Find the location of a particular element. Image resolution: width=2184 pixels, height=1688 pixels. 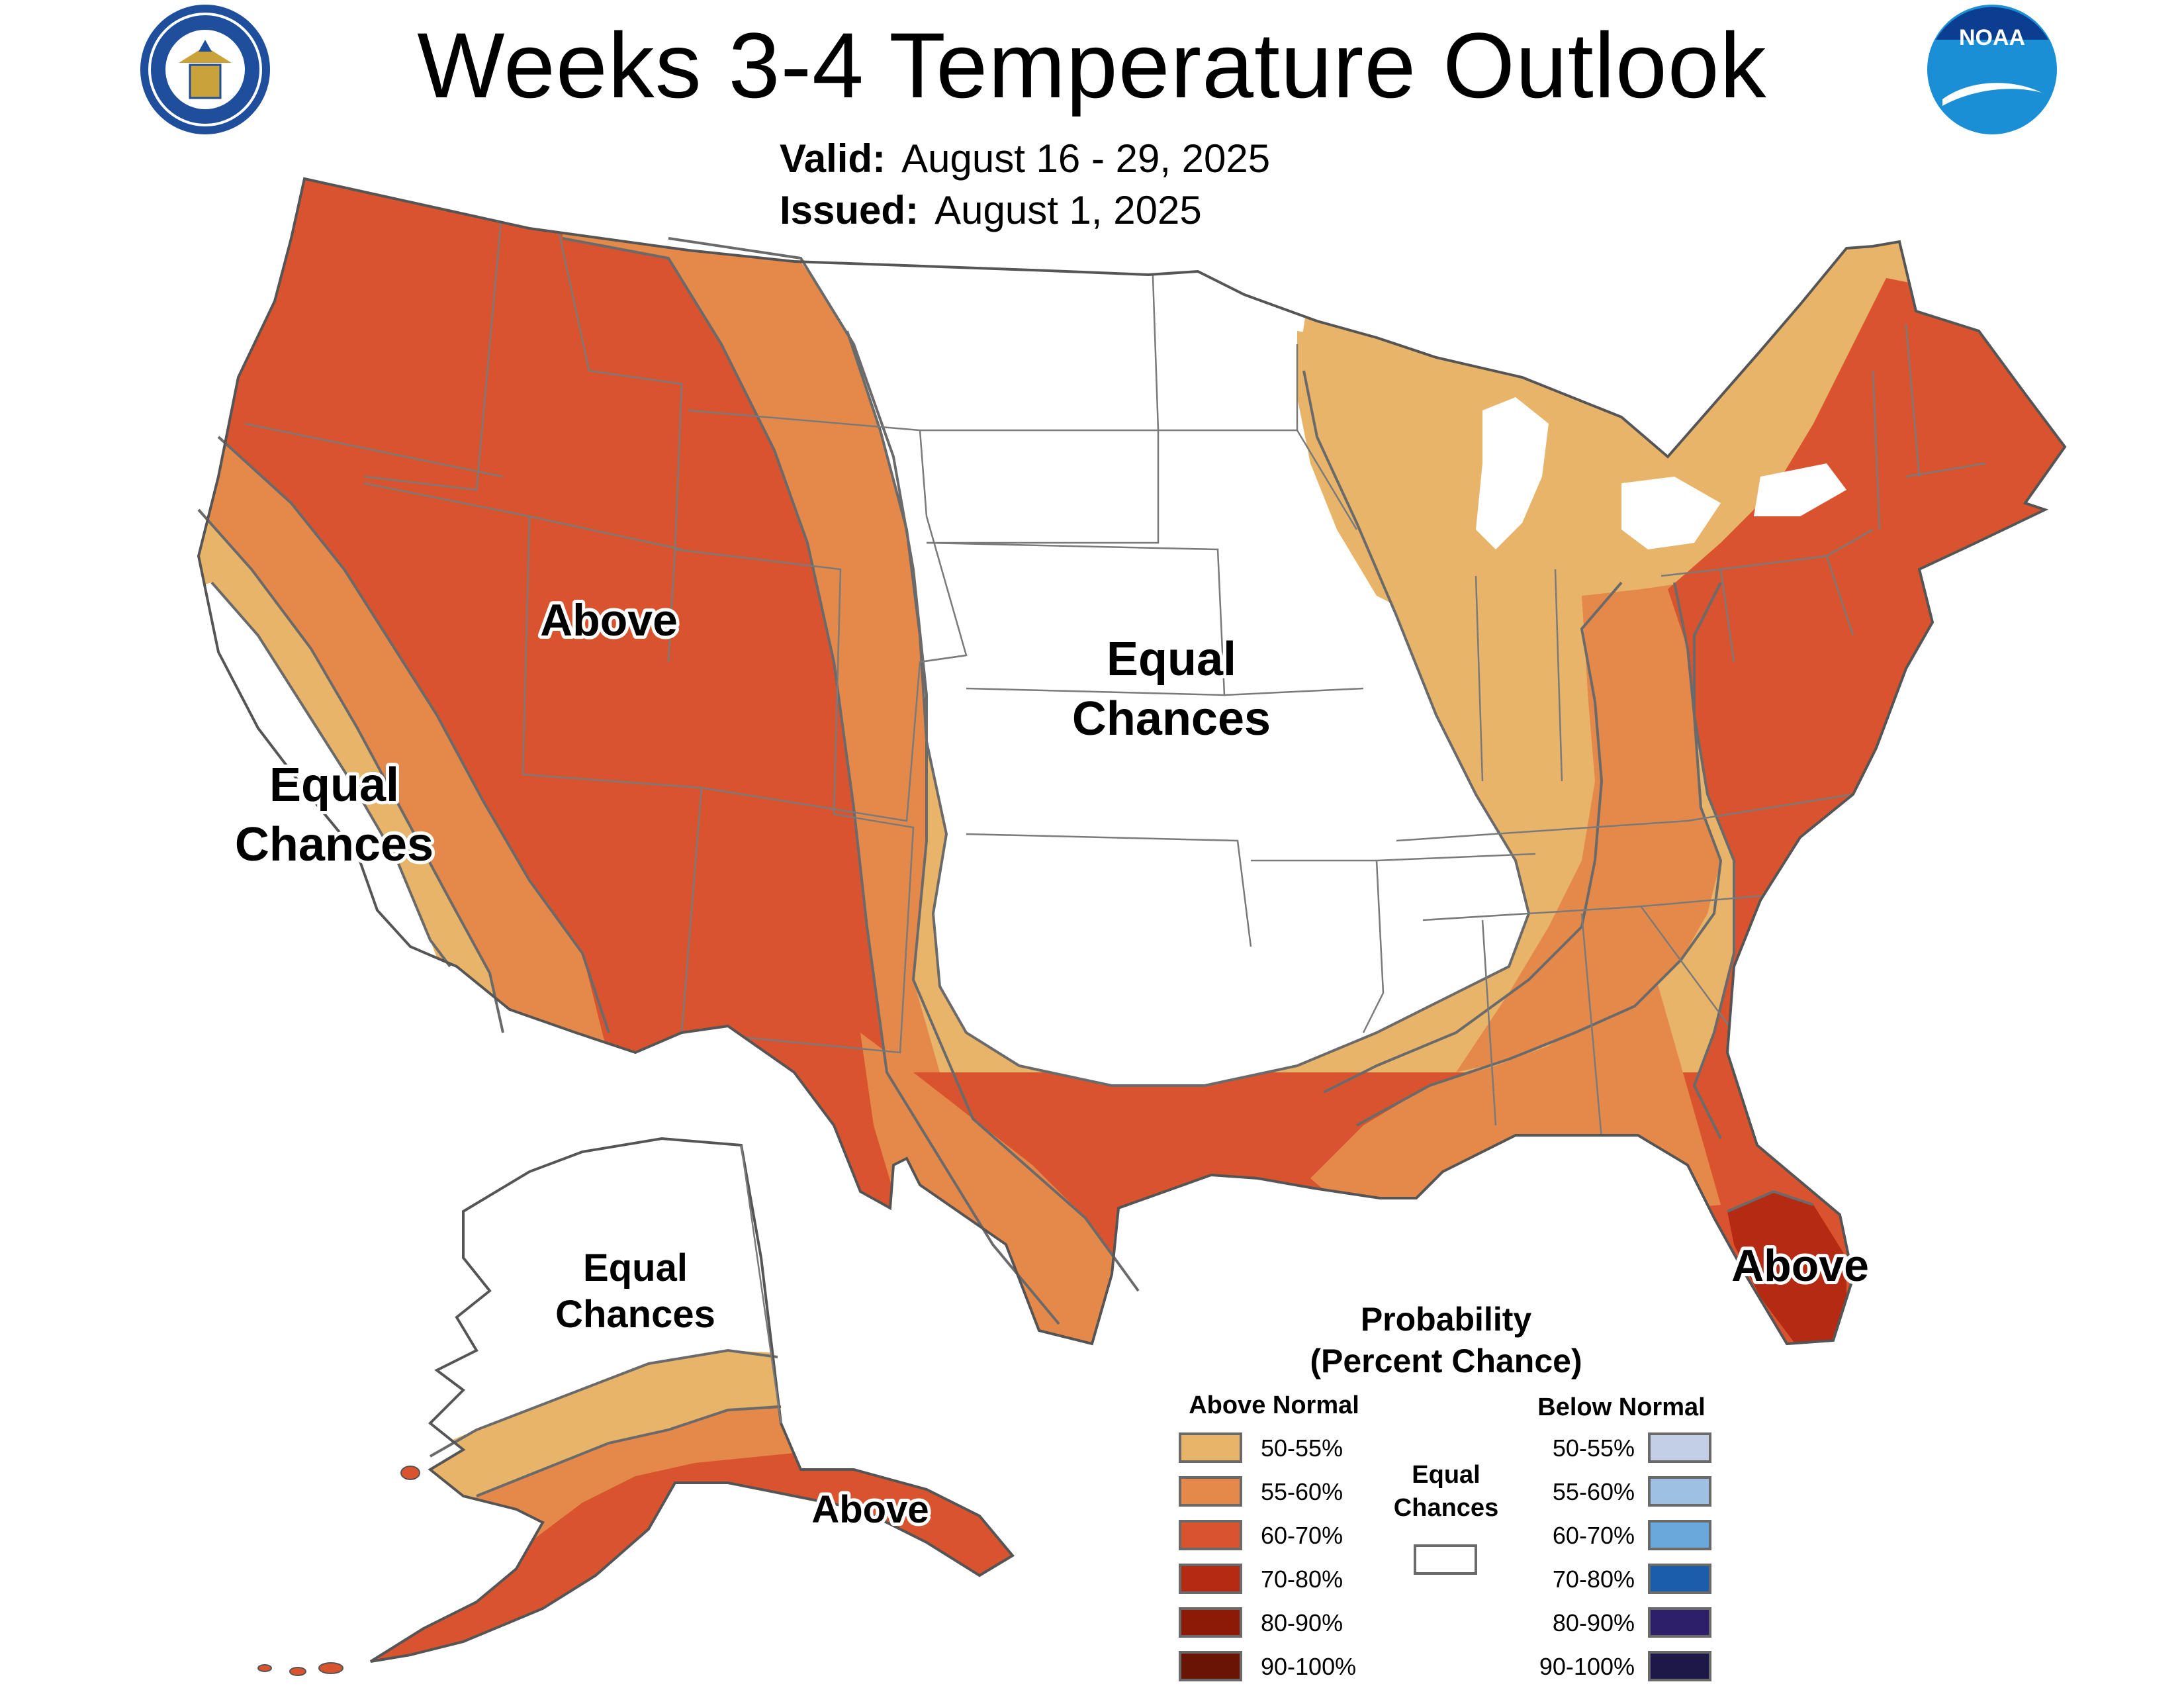

legend-below-label: 55-60% is located at coordinates (1594, 1491).